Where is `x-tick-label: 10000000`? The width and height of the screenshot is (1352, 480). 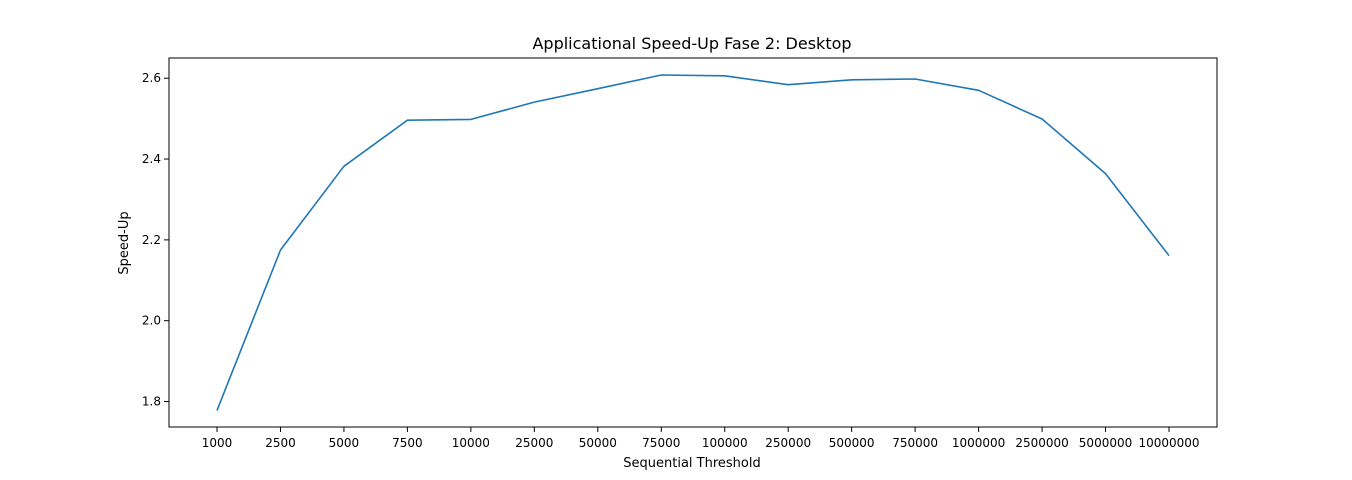 x-tick-label: 10000000 is located at coordinates (1168, 443).